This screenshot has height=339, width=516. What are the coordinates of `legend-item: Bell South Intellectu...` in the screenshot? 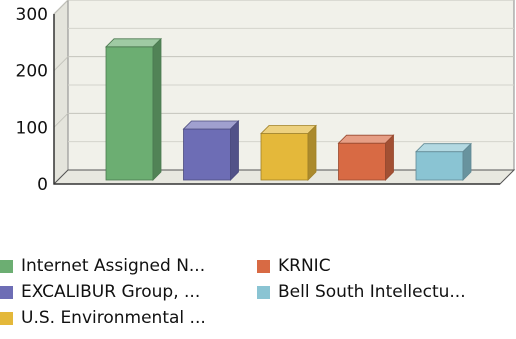 It's located at (361, 292).